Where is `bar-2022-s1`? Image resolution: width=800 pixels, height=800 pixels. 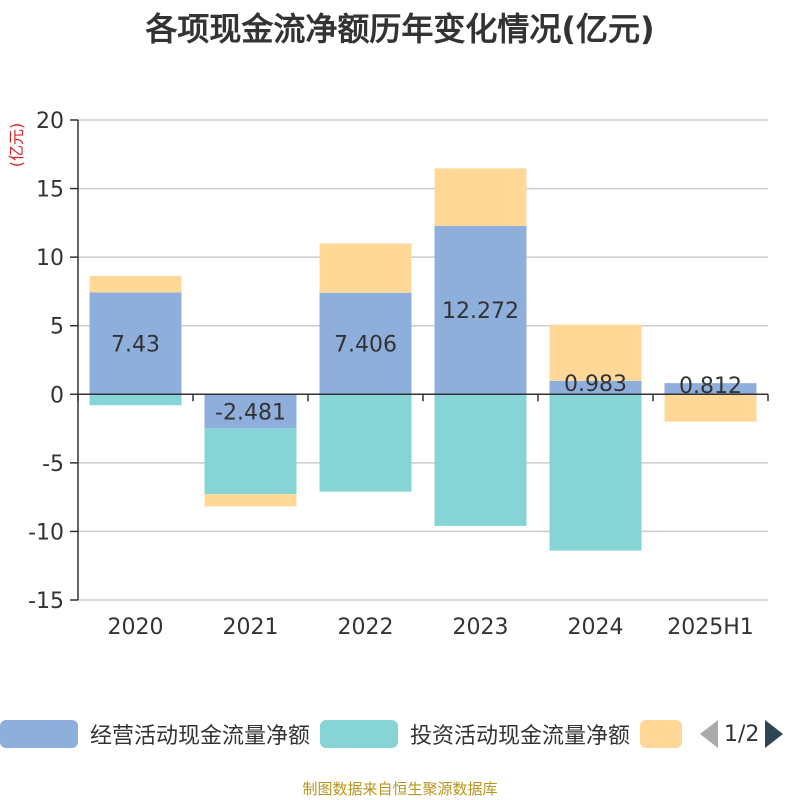 bar-2022-s1 is located at coordinates (365, 443).